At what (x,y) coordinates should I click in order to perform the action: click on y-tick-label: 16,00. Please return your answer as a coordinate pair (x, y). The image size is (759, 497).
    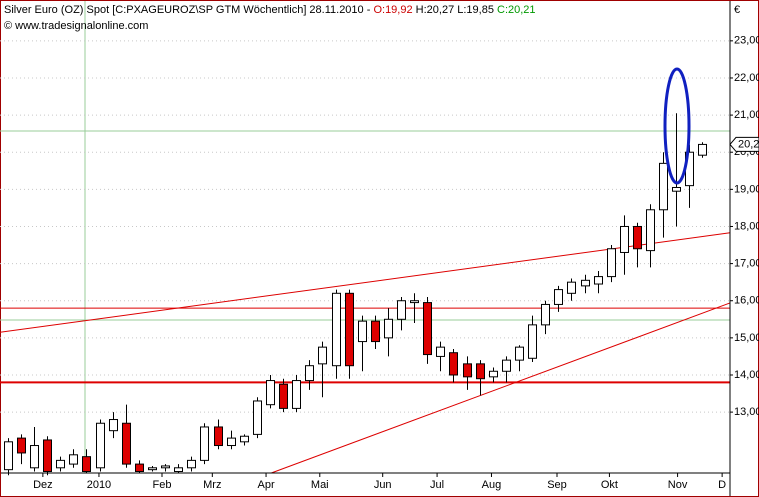
    Looking at the image, I should click on (746, 301).